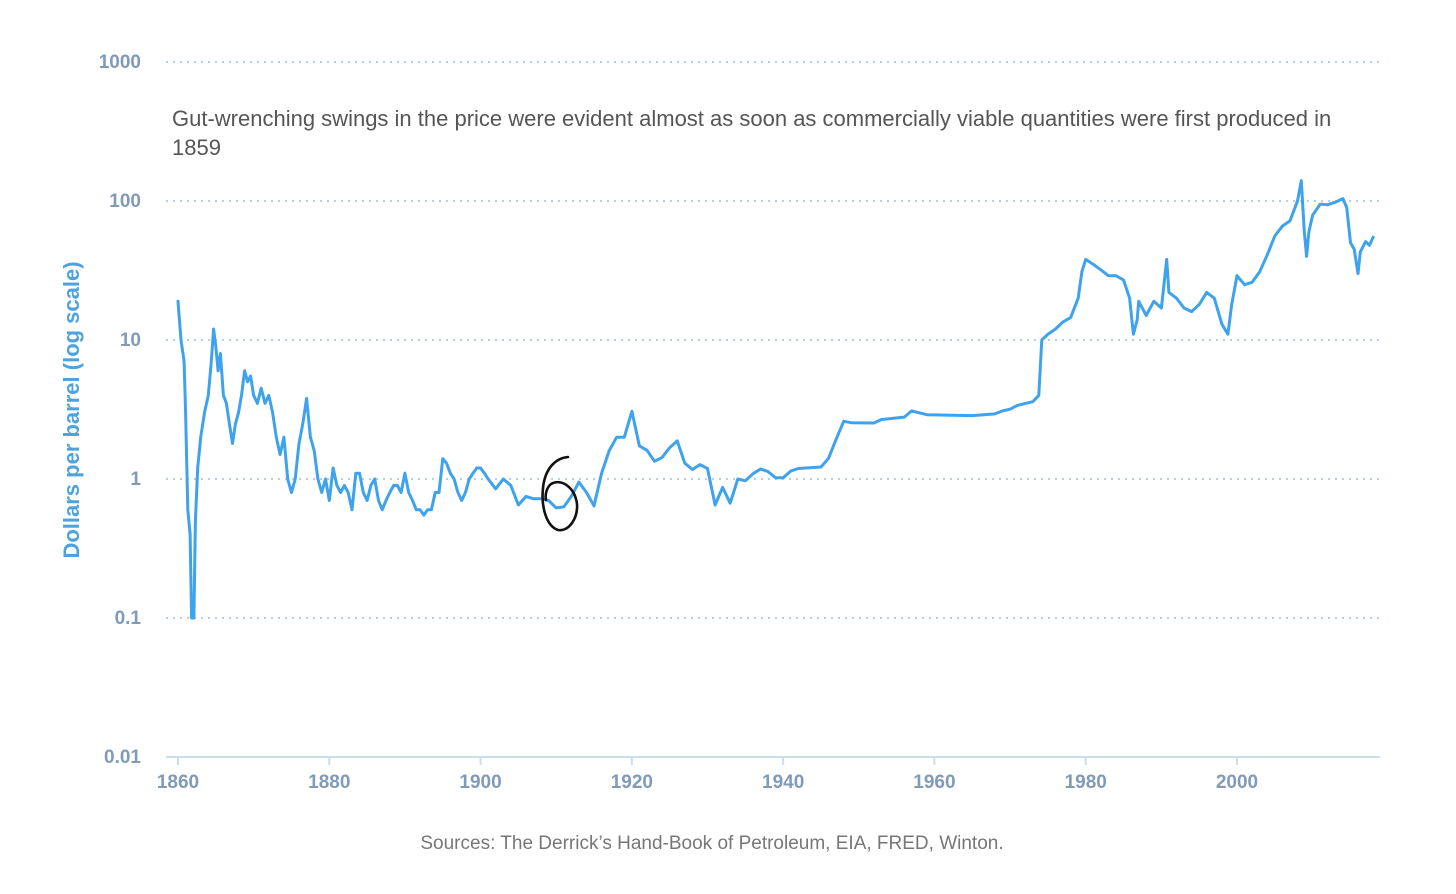  I want to click on x-tick-label: 1980, so click(1086, 782).